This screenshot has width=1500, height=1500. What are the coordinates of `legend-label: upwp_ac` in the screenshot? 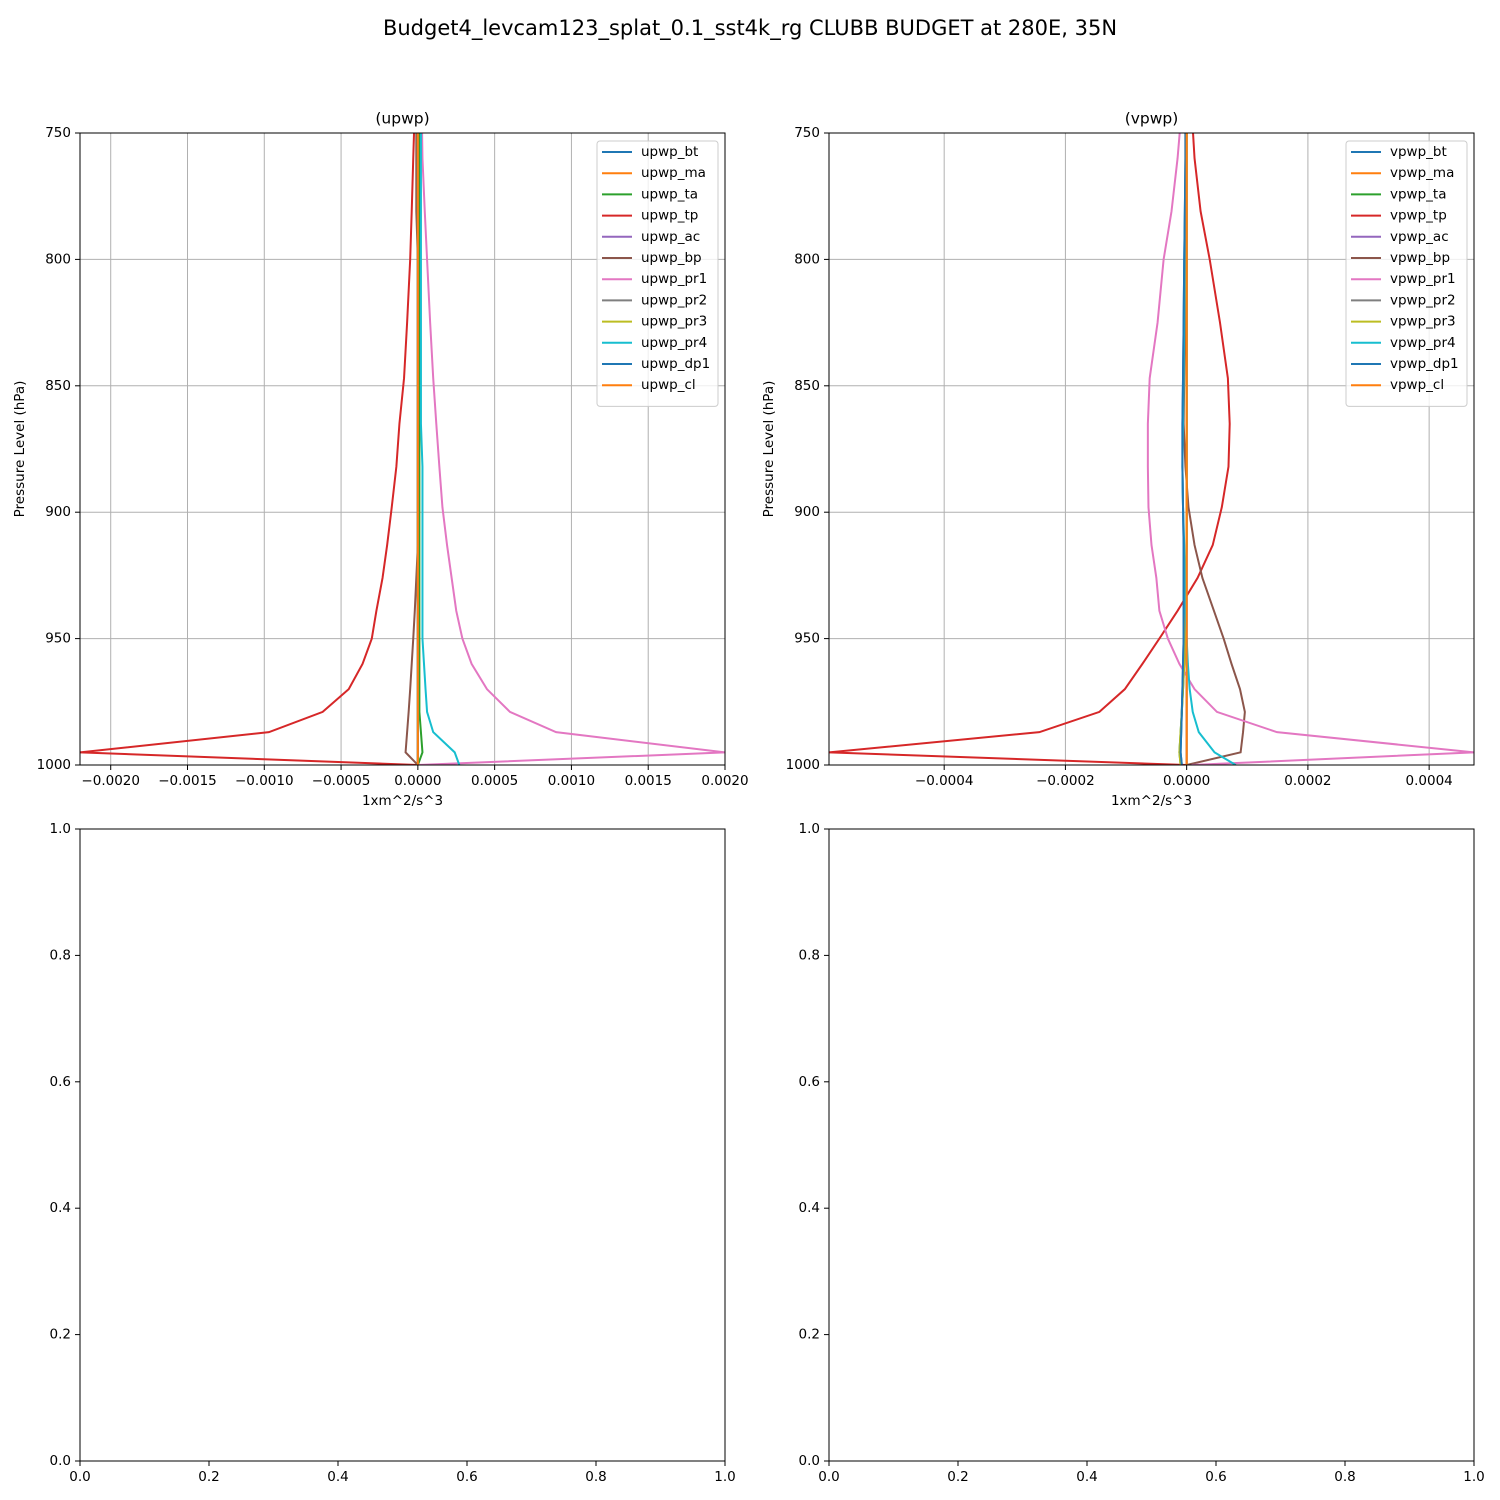 It's located at (670, 237).